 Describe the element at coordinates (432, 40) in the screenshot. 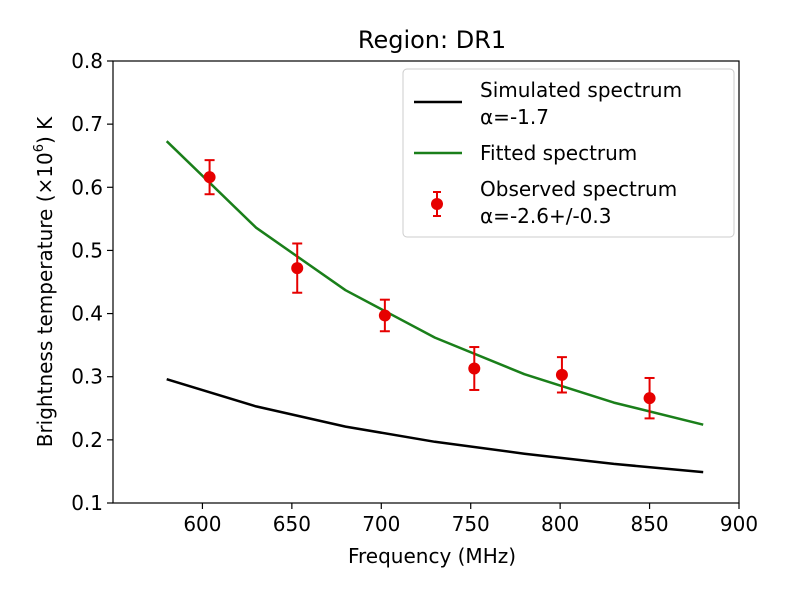

I see `chart-title: Region: DR1` at that location.